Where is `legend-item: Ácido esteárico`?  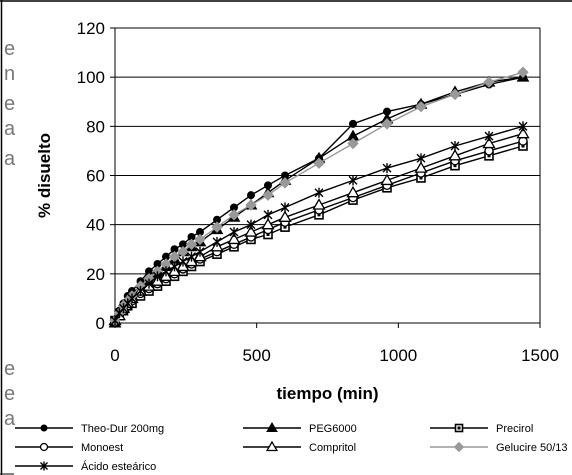
legend-item: Ácido esteárico is located at coordinates (85, 466).